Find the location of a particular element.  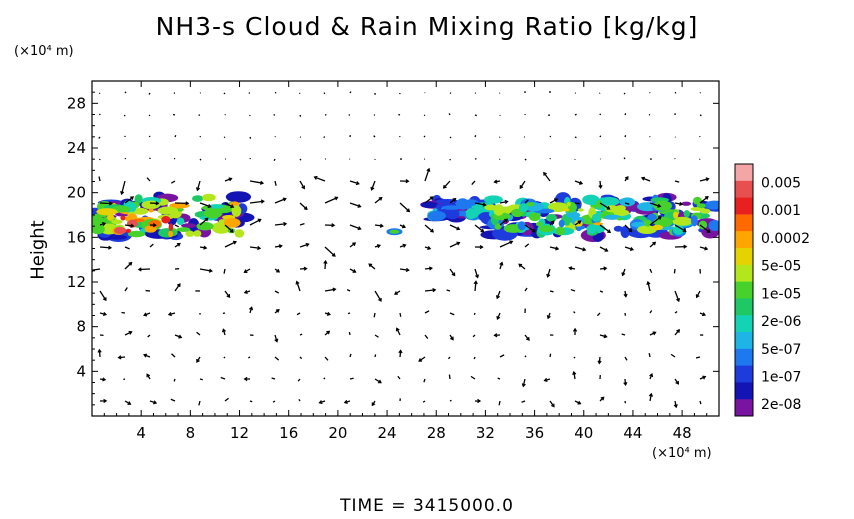

x-tick-label: 48 is located at coordinates (682, 433).